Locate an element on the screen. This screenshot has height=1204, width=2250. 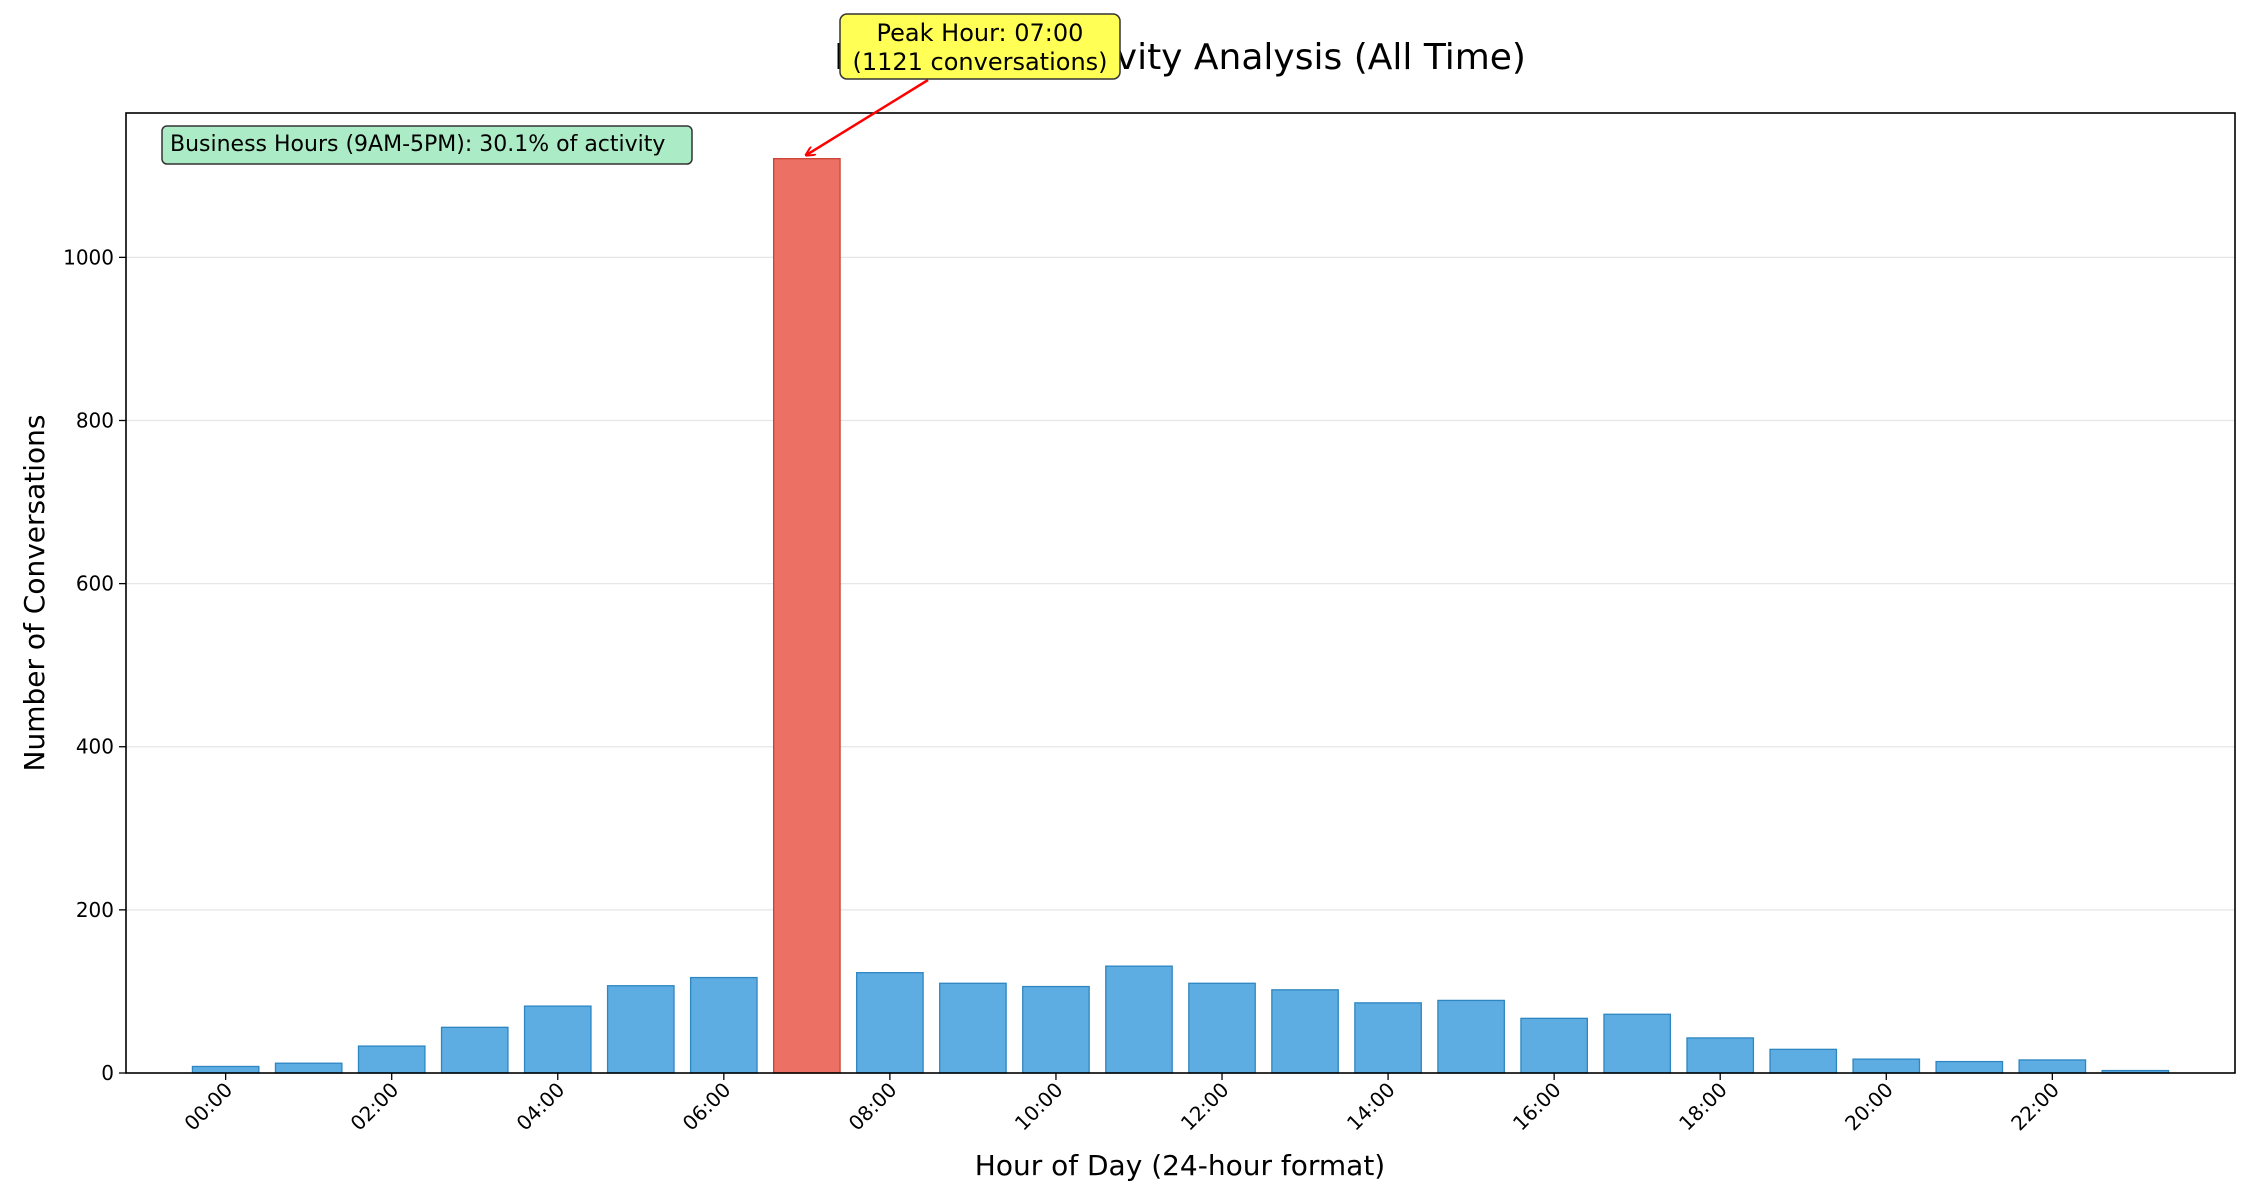
x-tick-label: 20:00 is located at coordinates (1869, 1107).